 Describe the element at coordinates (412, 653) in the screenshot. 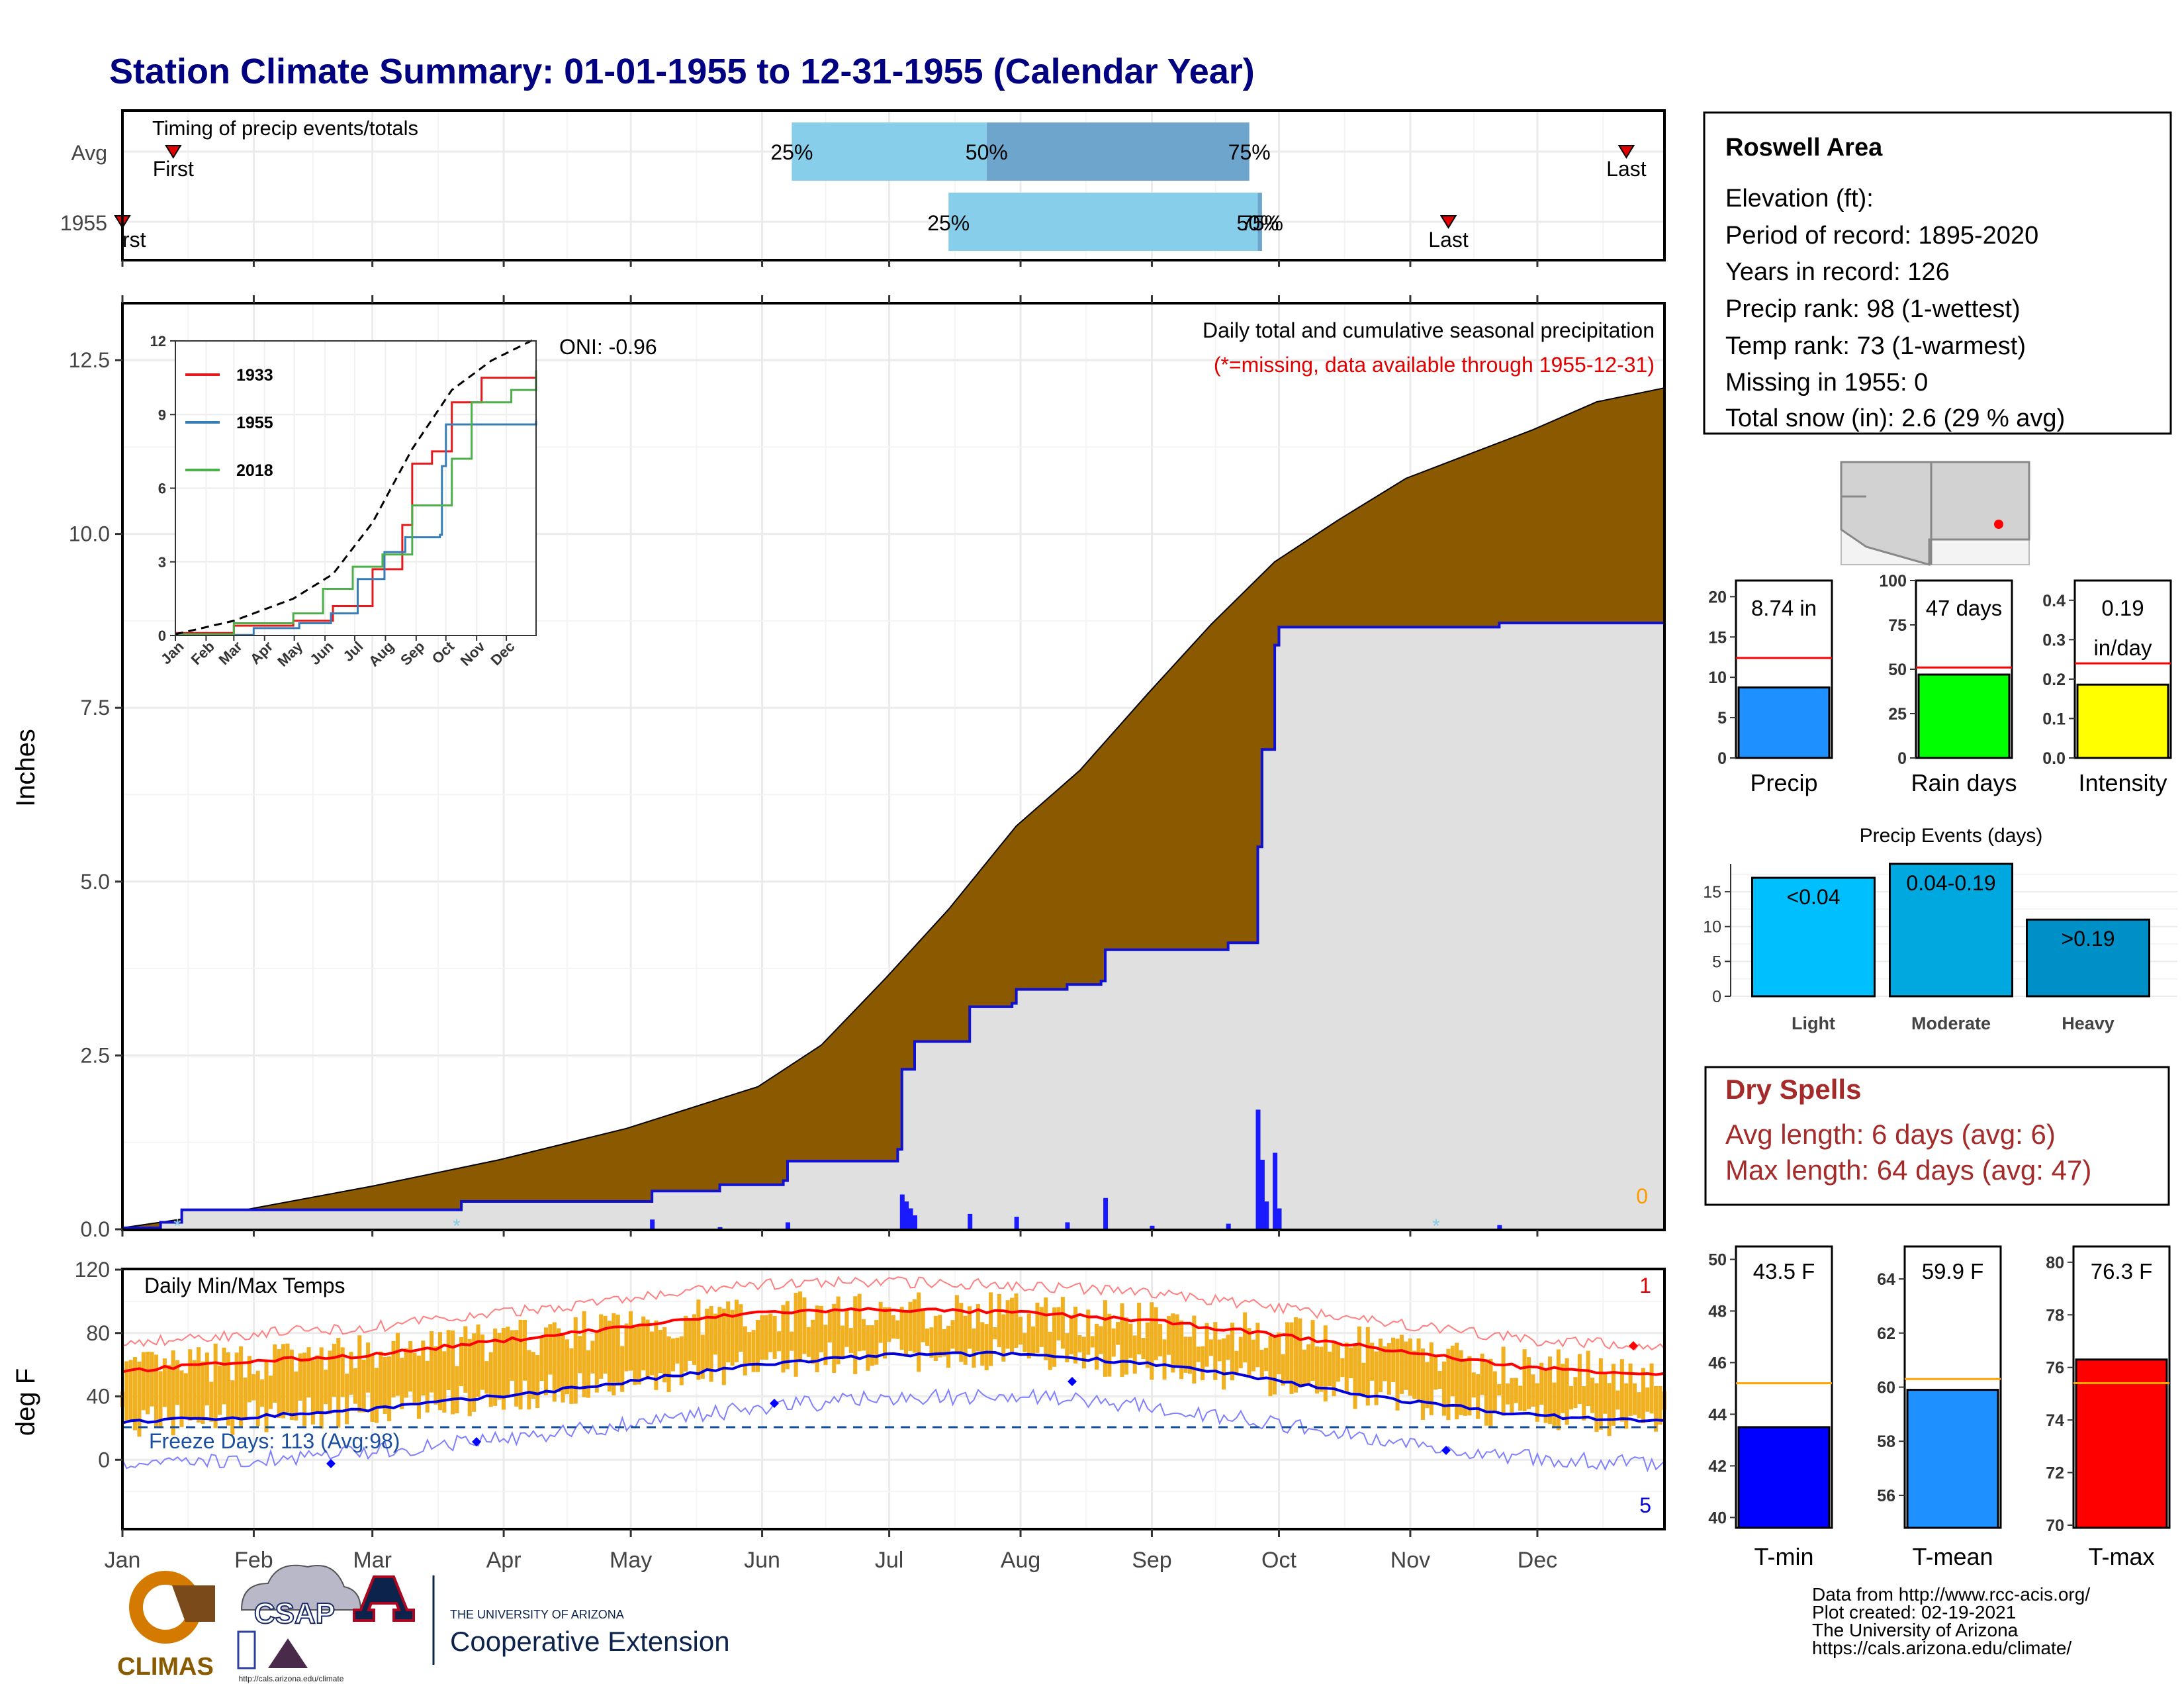

I see `inset-x-tick-label: Sep` at that location.